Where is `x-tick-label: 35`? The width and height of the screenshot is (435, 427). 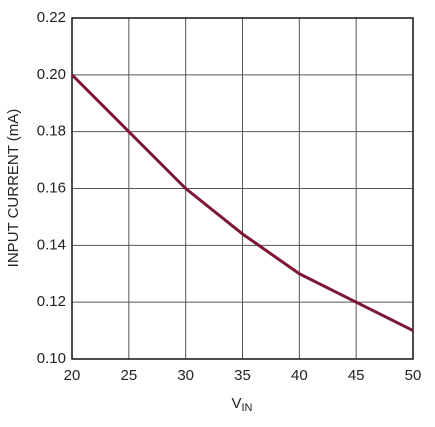 x-tick-label: 35 is located at coordinates (242, 375).